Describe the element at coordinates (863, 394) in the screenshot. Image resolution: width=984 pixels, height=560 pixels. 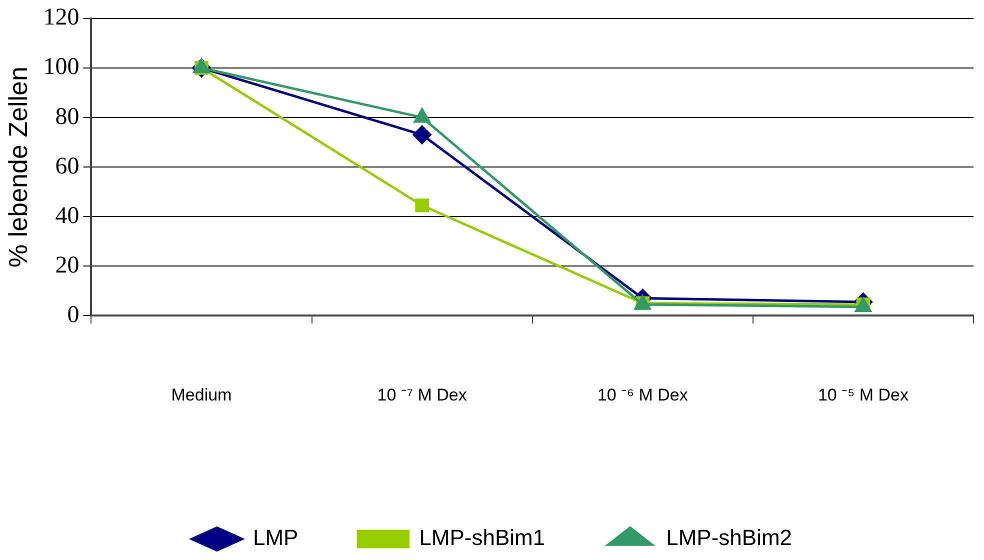
I see `x-tick-label: 10 ⁻⁵ M Dex` at that location.